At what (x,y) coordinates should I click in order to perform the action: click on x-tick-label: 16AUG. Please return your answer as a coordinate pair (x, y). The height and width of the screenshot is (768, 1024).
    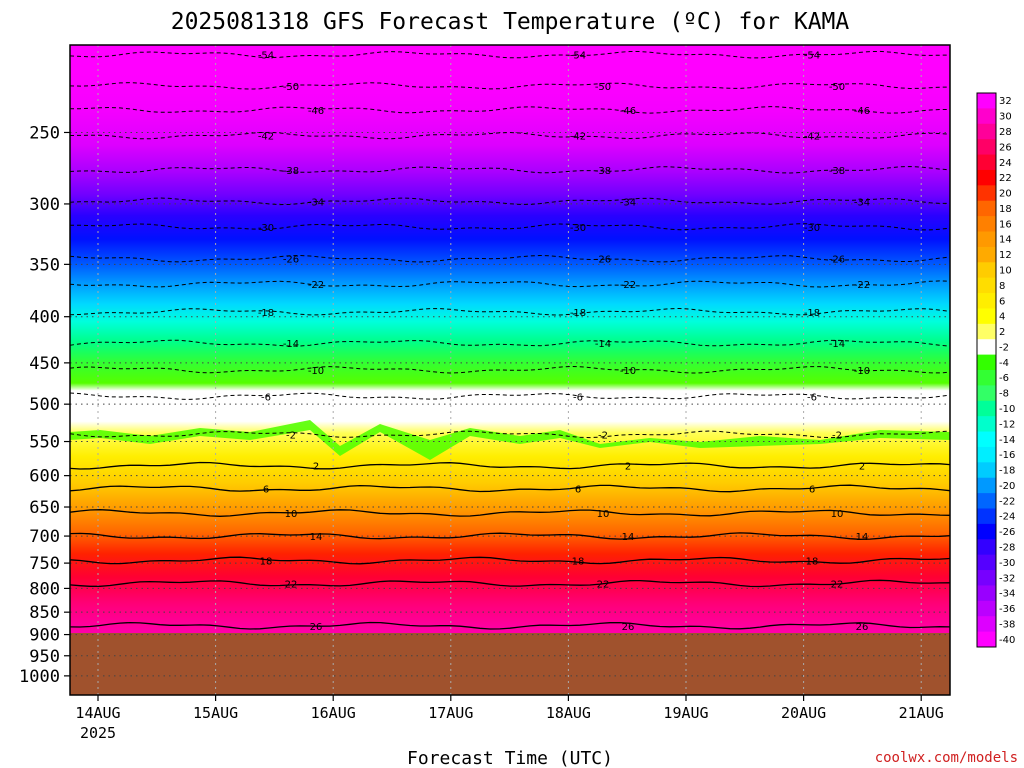
    Looking at the image, I should click on (333, 713).